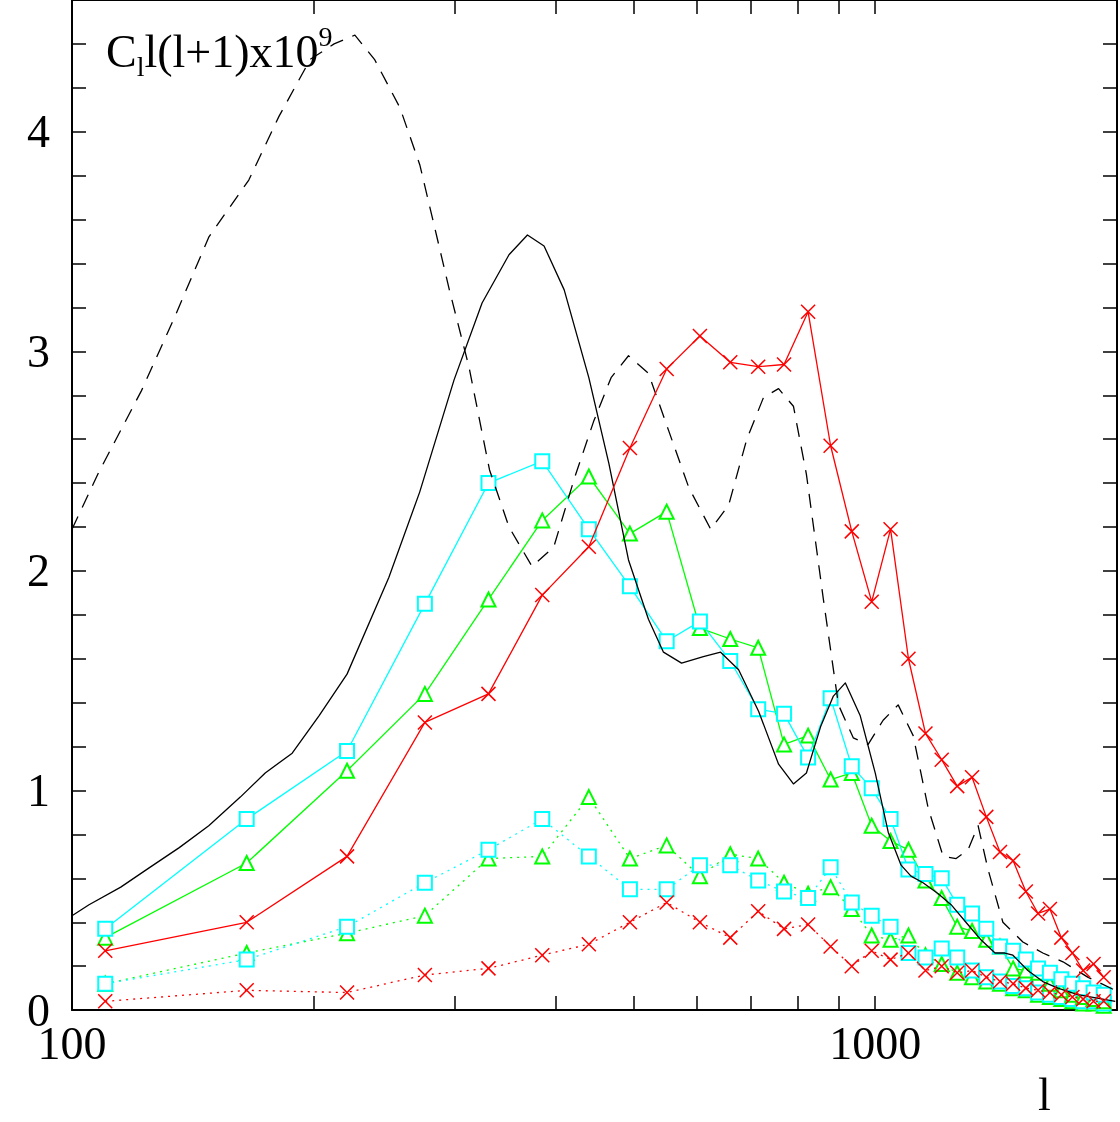  What do you see at coordinates (38, 571) in the screenshot?
I see `y-tick-label: 2` at bounding box center [38, 571].